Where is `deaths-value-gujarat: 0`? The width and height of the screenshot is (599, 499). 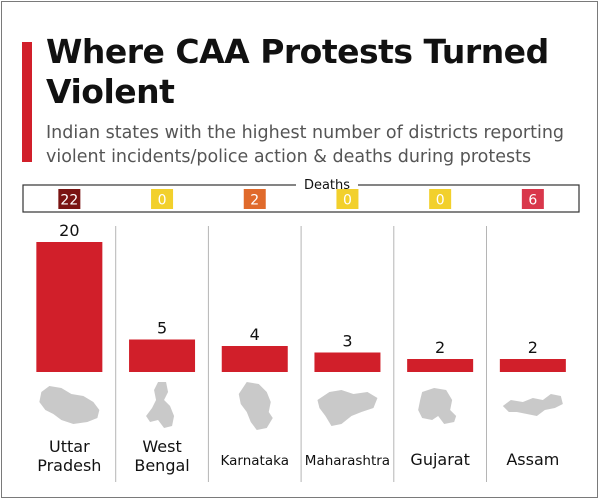
deaths-value-gujarat: 0 is located at coordinates (440, 201).